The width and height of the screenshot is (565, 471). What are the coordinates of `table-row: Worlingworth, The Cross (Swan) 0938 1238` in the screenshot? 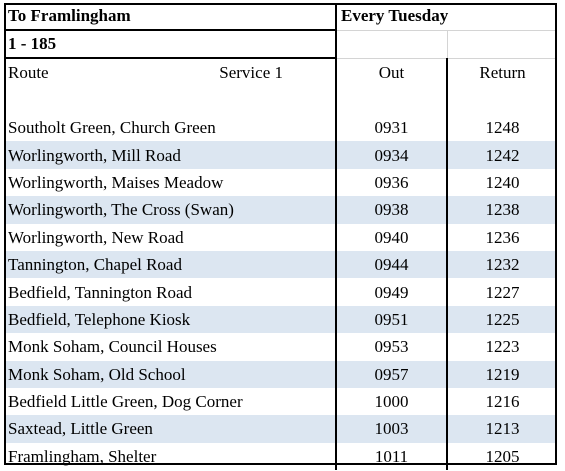 It's located at (281, 210).